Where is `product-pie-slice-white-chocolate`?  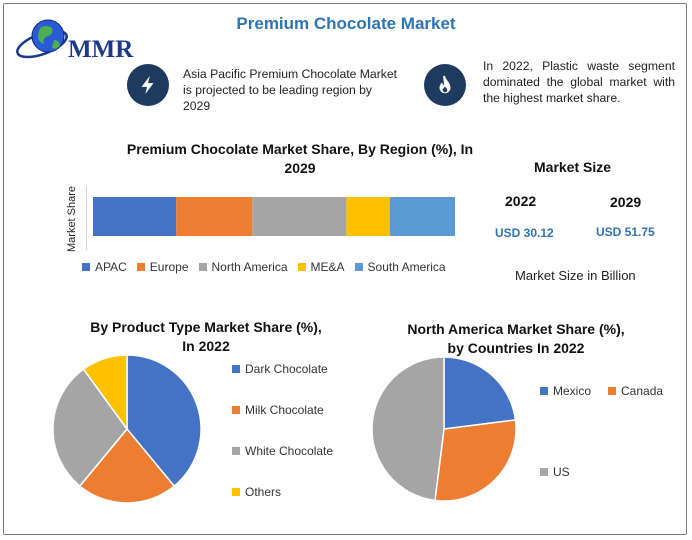 product-pie-slice-white-chocolate is located at coordinates (90, 428).